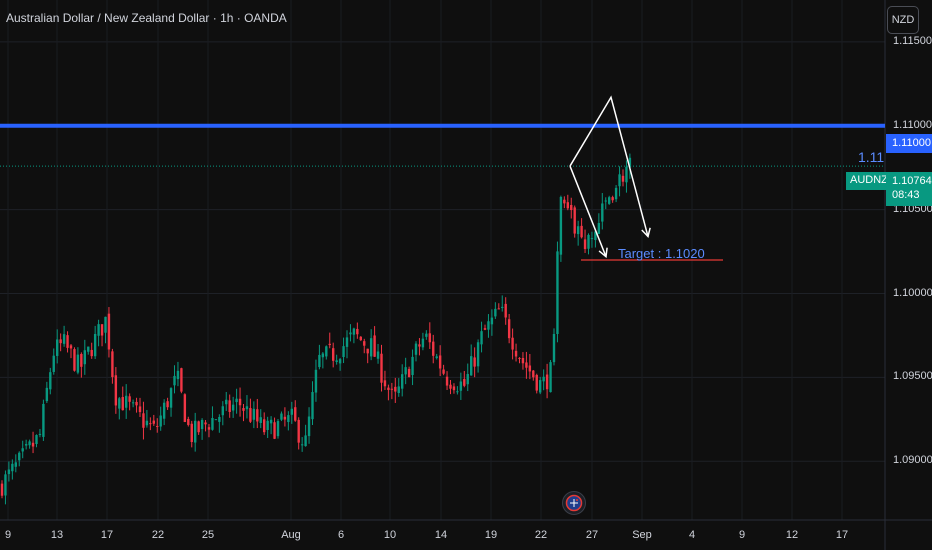  I want to click on price-tick-label: 1.09000, so click(912, 460).